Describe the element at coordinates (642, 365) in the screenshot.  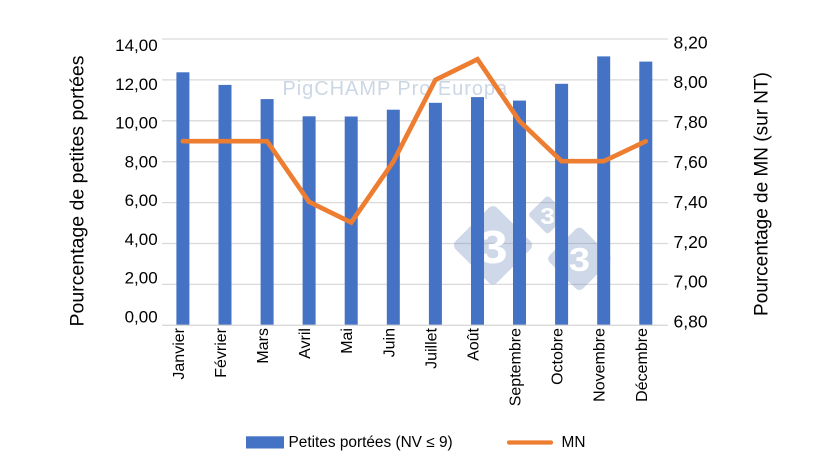
I see `svg-text: Décembre` at that location.